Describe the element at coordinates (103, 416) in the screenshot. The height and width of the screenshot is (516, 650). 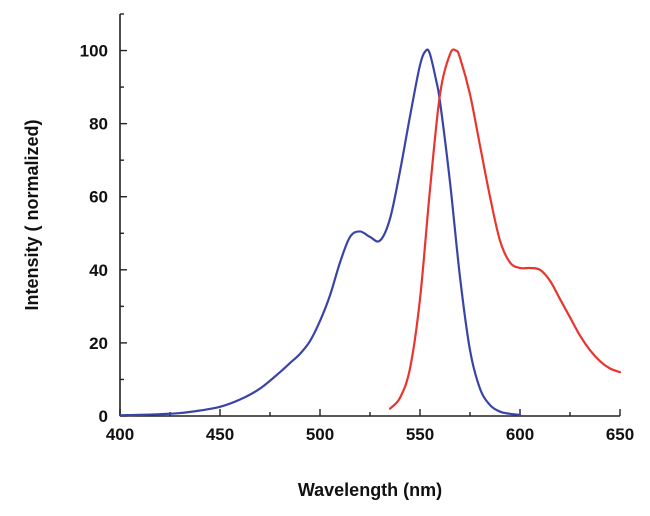
I see `y-tick-label: 0` at that location.